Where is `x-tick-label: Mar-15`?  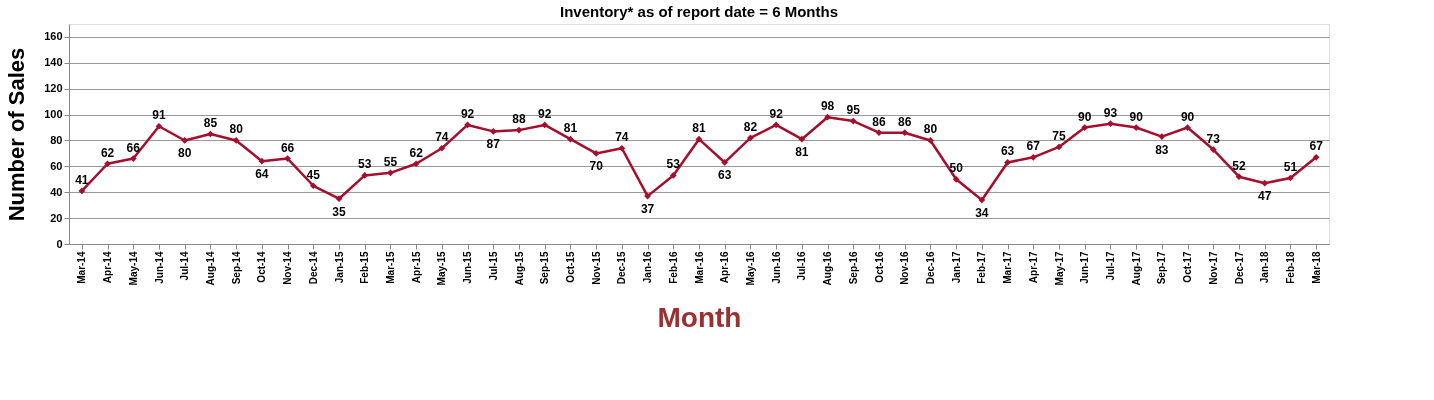
x-tick-label: Mar-15 is located at coordinates (390, 267).